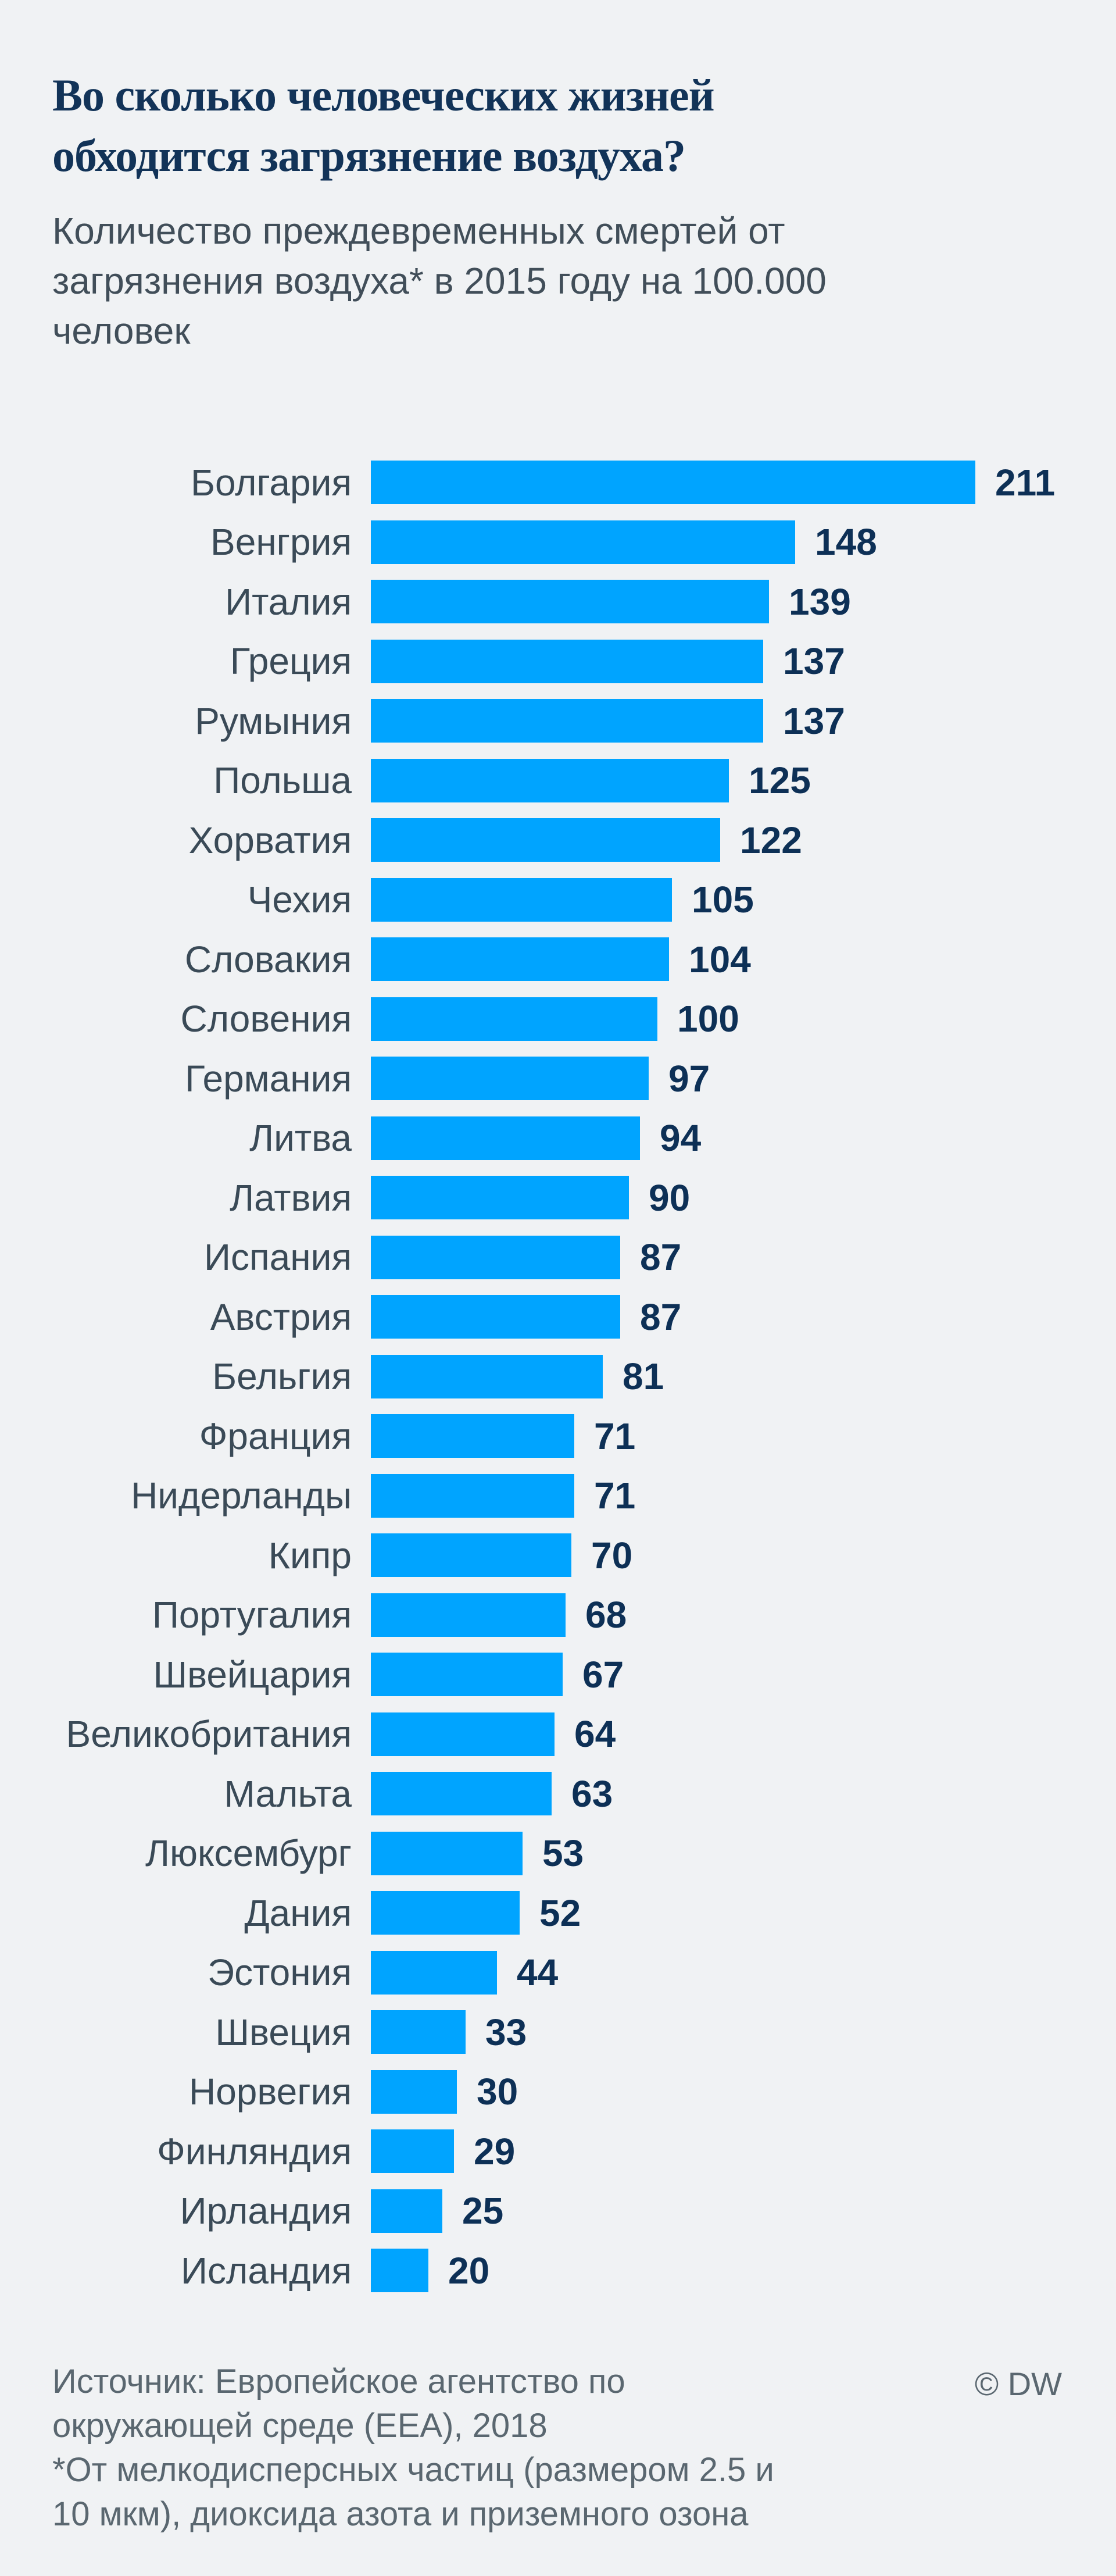 The width and height of the screenshot is (1116, 2576). What do you see at coordinates (268, 1078) in the screenshot?
I see `bar-label: Германия` at bounding box center [268, 1078].